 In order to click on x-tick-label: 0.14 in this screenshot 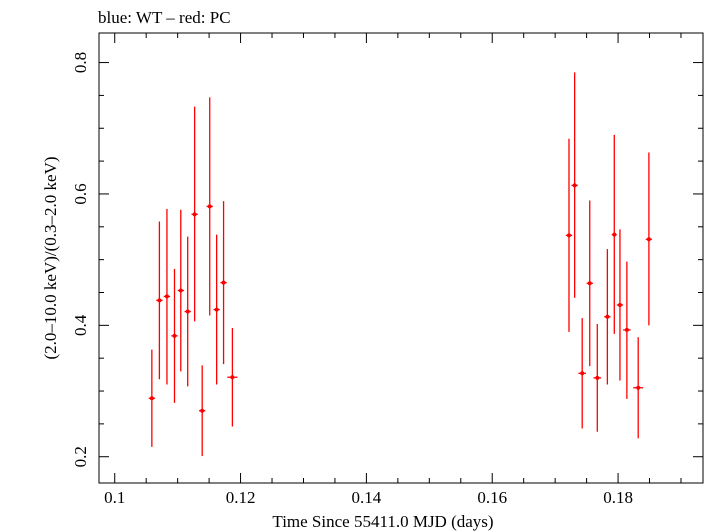, I will do `click(367, 497)`.